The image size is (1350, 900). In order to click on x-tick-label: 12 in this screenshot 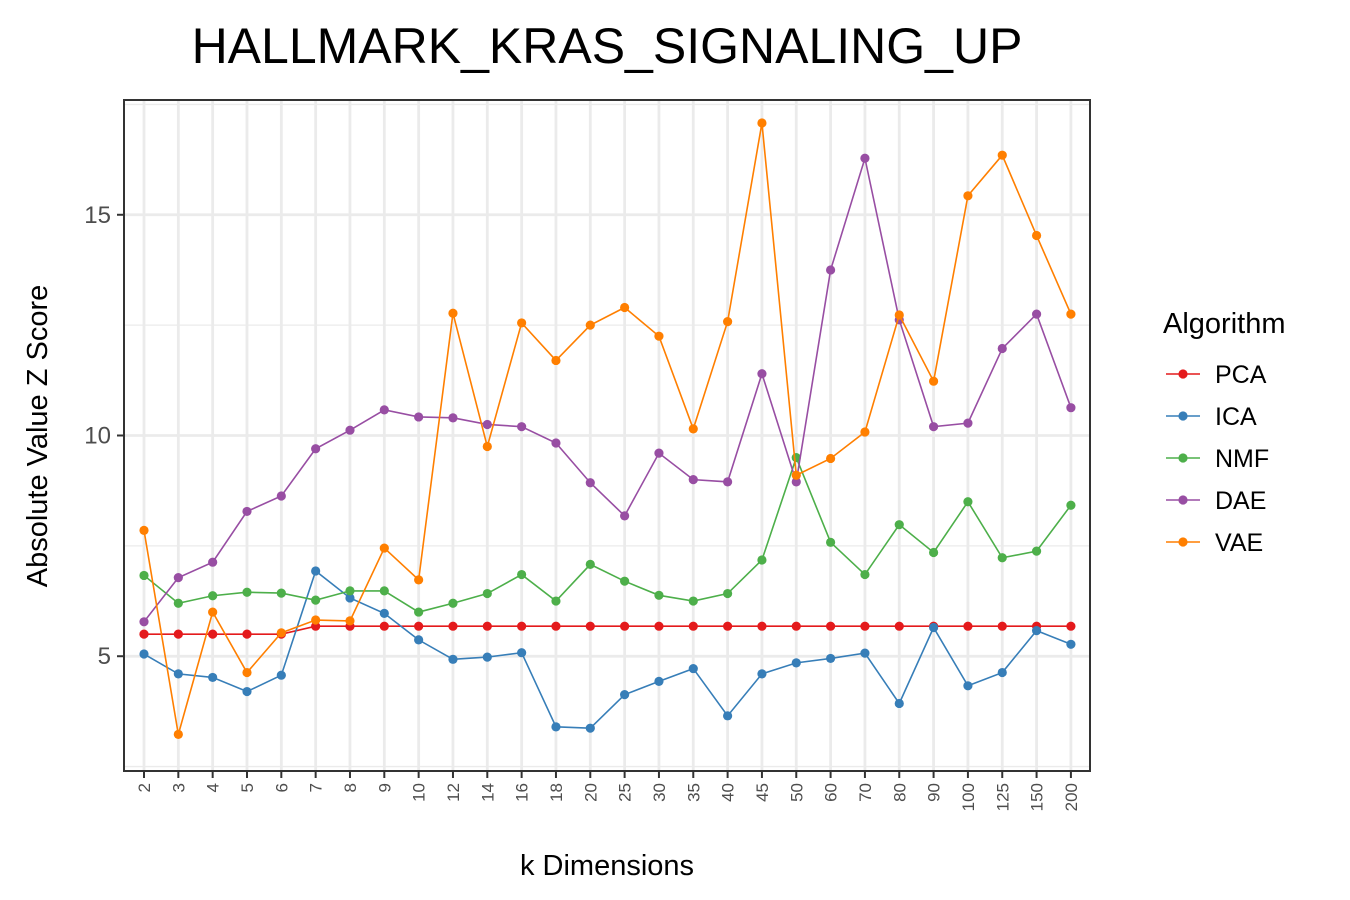, I will do `click(453, 792)`.